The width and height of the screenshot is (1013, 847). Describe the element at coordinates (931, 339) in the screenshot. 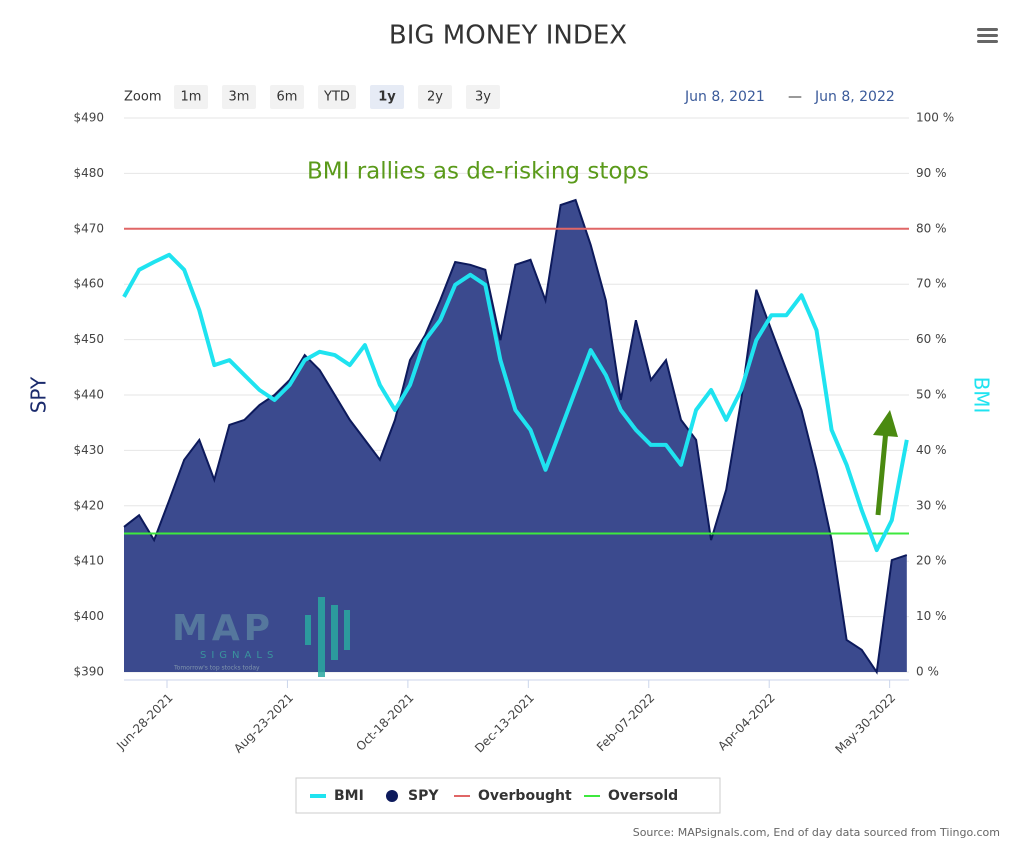

I see `y2-tick-label: 60 %` at that location.